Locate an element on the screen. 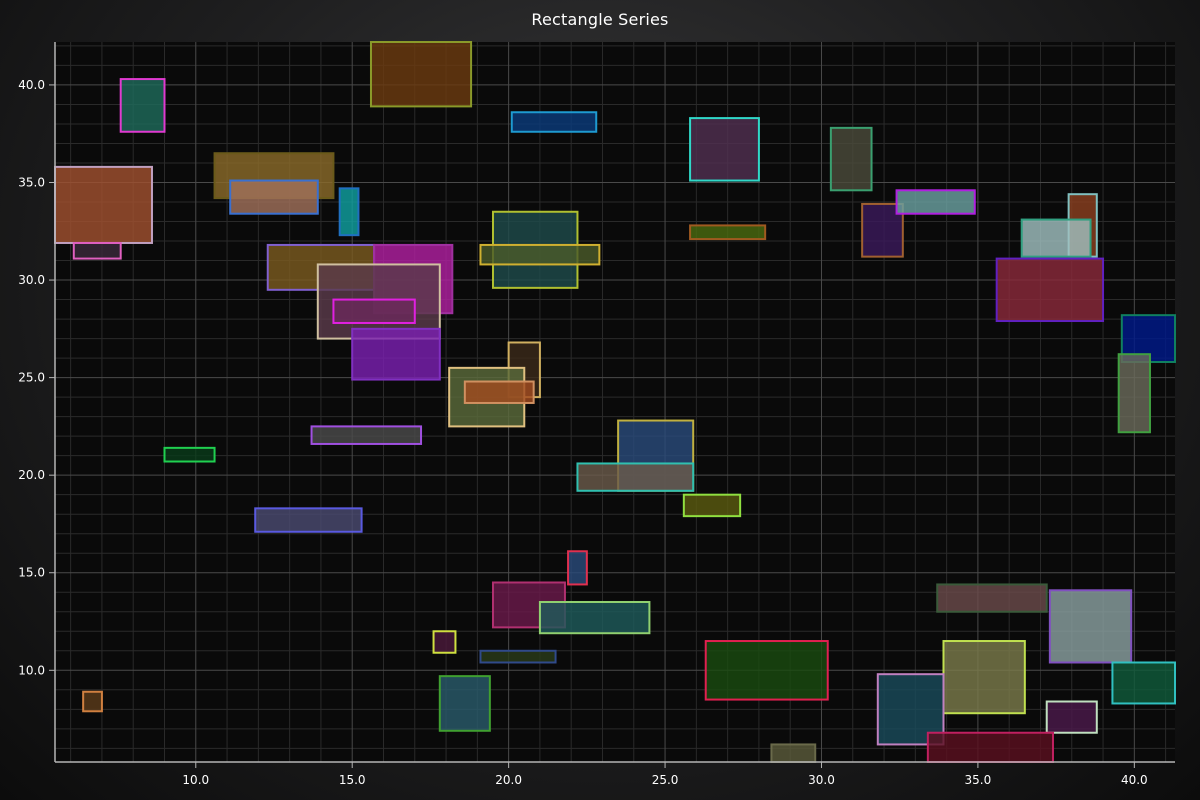 The width and height of the screenshot is (1200, 800). x-tick-label: 40.0 is located at coordinates (1134, 780).